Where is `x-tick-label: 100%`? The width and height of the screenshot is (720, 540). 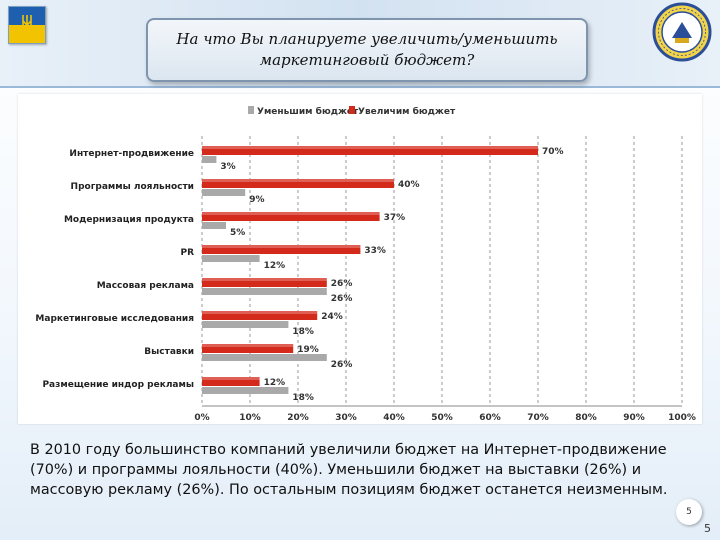
x-tick-label: 100% is located at coordinates (682, 418).